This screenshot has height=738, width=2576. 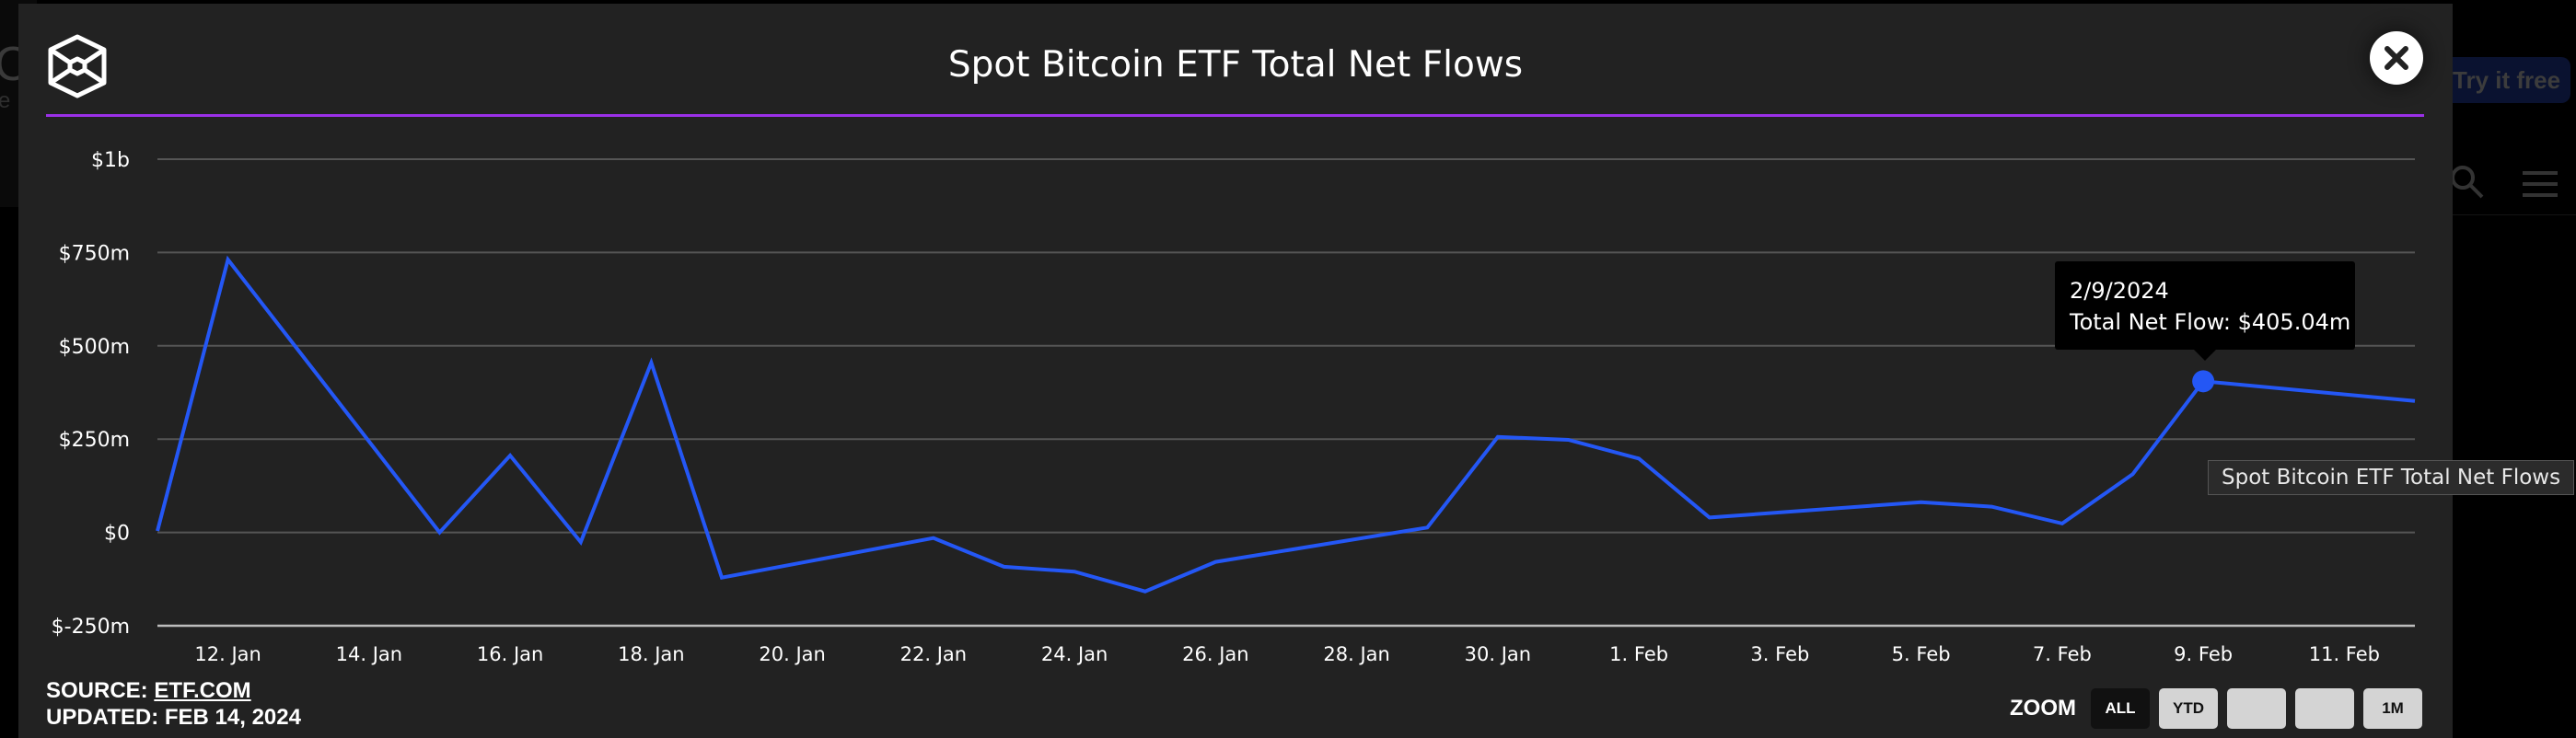 What do you see at coordinates (2203, 654) in the screenshot?
I see `x-tick-label: 9. Feb` at bounding box center [2203, 654].